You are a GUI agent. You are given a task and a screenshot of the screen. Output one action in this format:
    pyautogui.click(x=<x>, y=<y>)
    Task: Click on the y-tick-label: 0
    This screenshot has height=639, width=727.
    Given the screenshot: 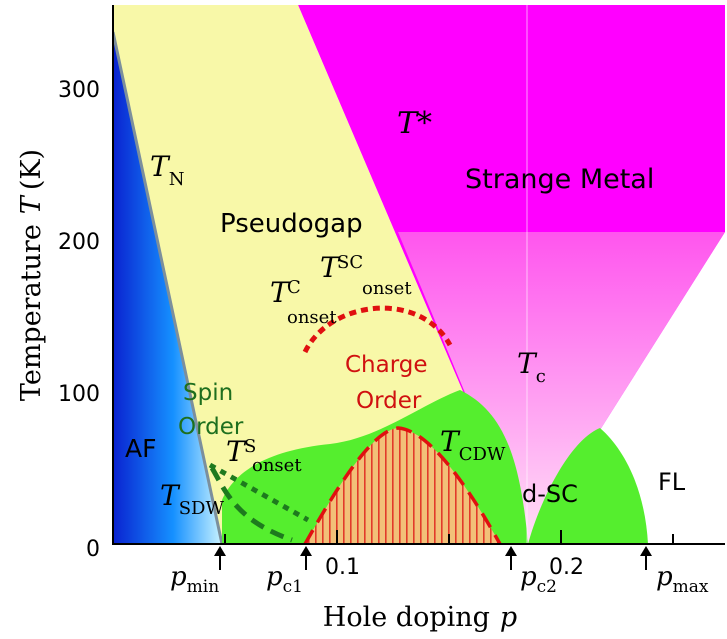 What is the action you would take?
    pyautogui.click(x=93, y=549)
    